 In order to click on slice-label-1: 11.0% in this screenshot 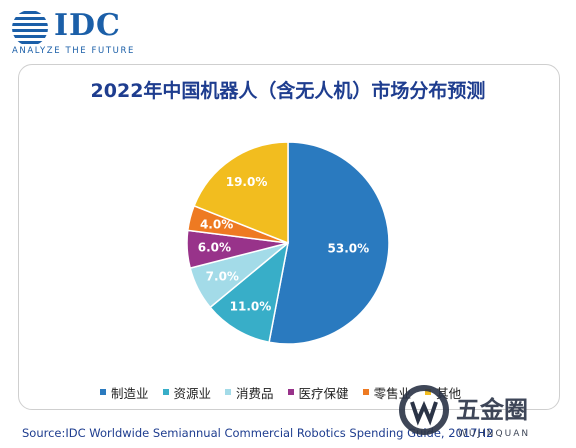, I will do `click(251, 306)`.